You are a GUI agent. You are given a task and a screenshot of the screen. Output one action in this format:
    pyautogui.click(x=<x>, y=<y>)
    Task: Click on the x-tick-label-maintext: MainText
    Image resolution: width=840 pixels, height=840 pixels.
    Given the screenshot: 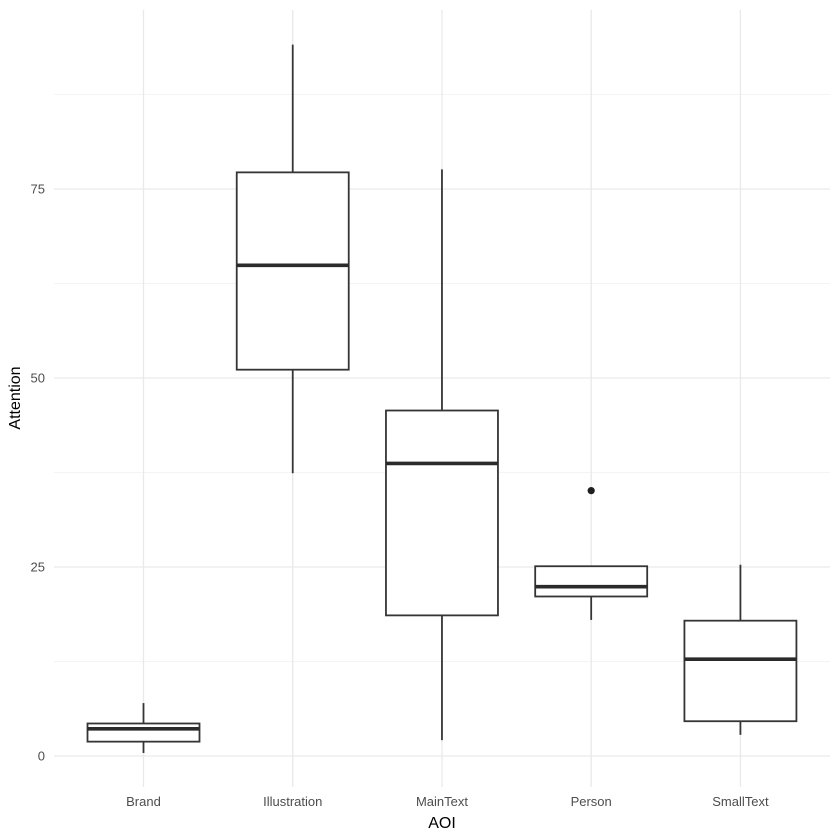 What is the action you would take?
    pyautogui.click(x=442, y=801)
    